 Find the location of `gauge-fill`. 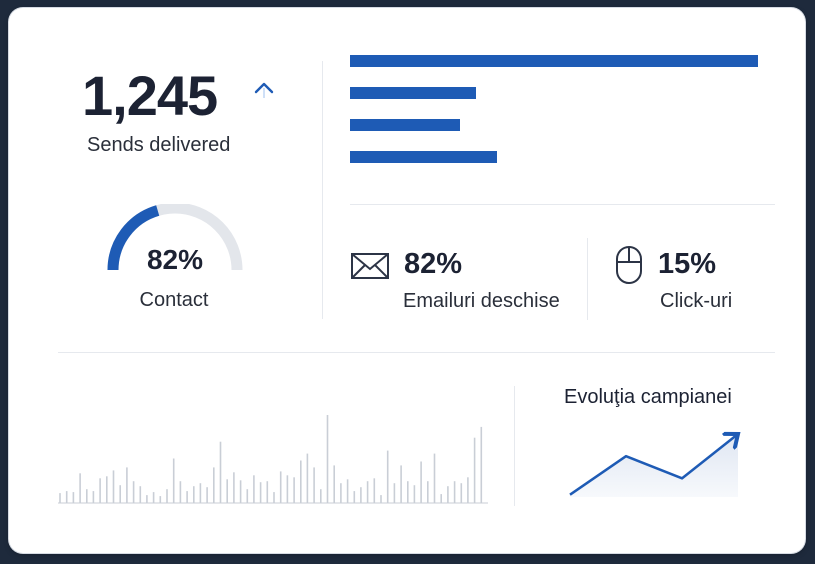

gauge-fill is located at coordinates (133, 238).